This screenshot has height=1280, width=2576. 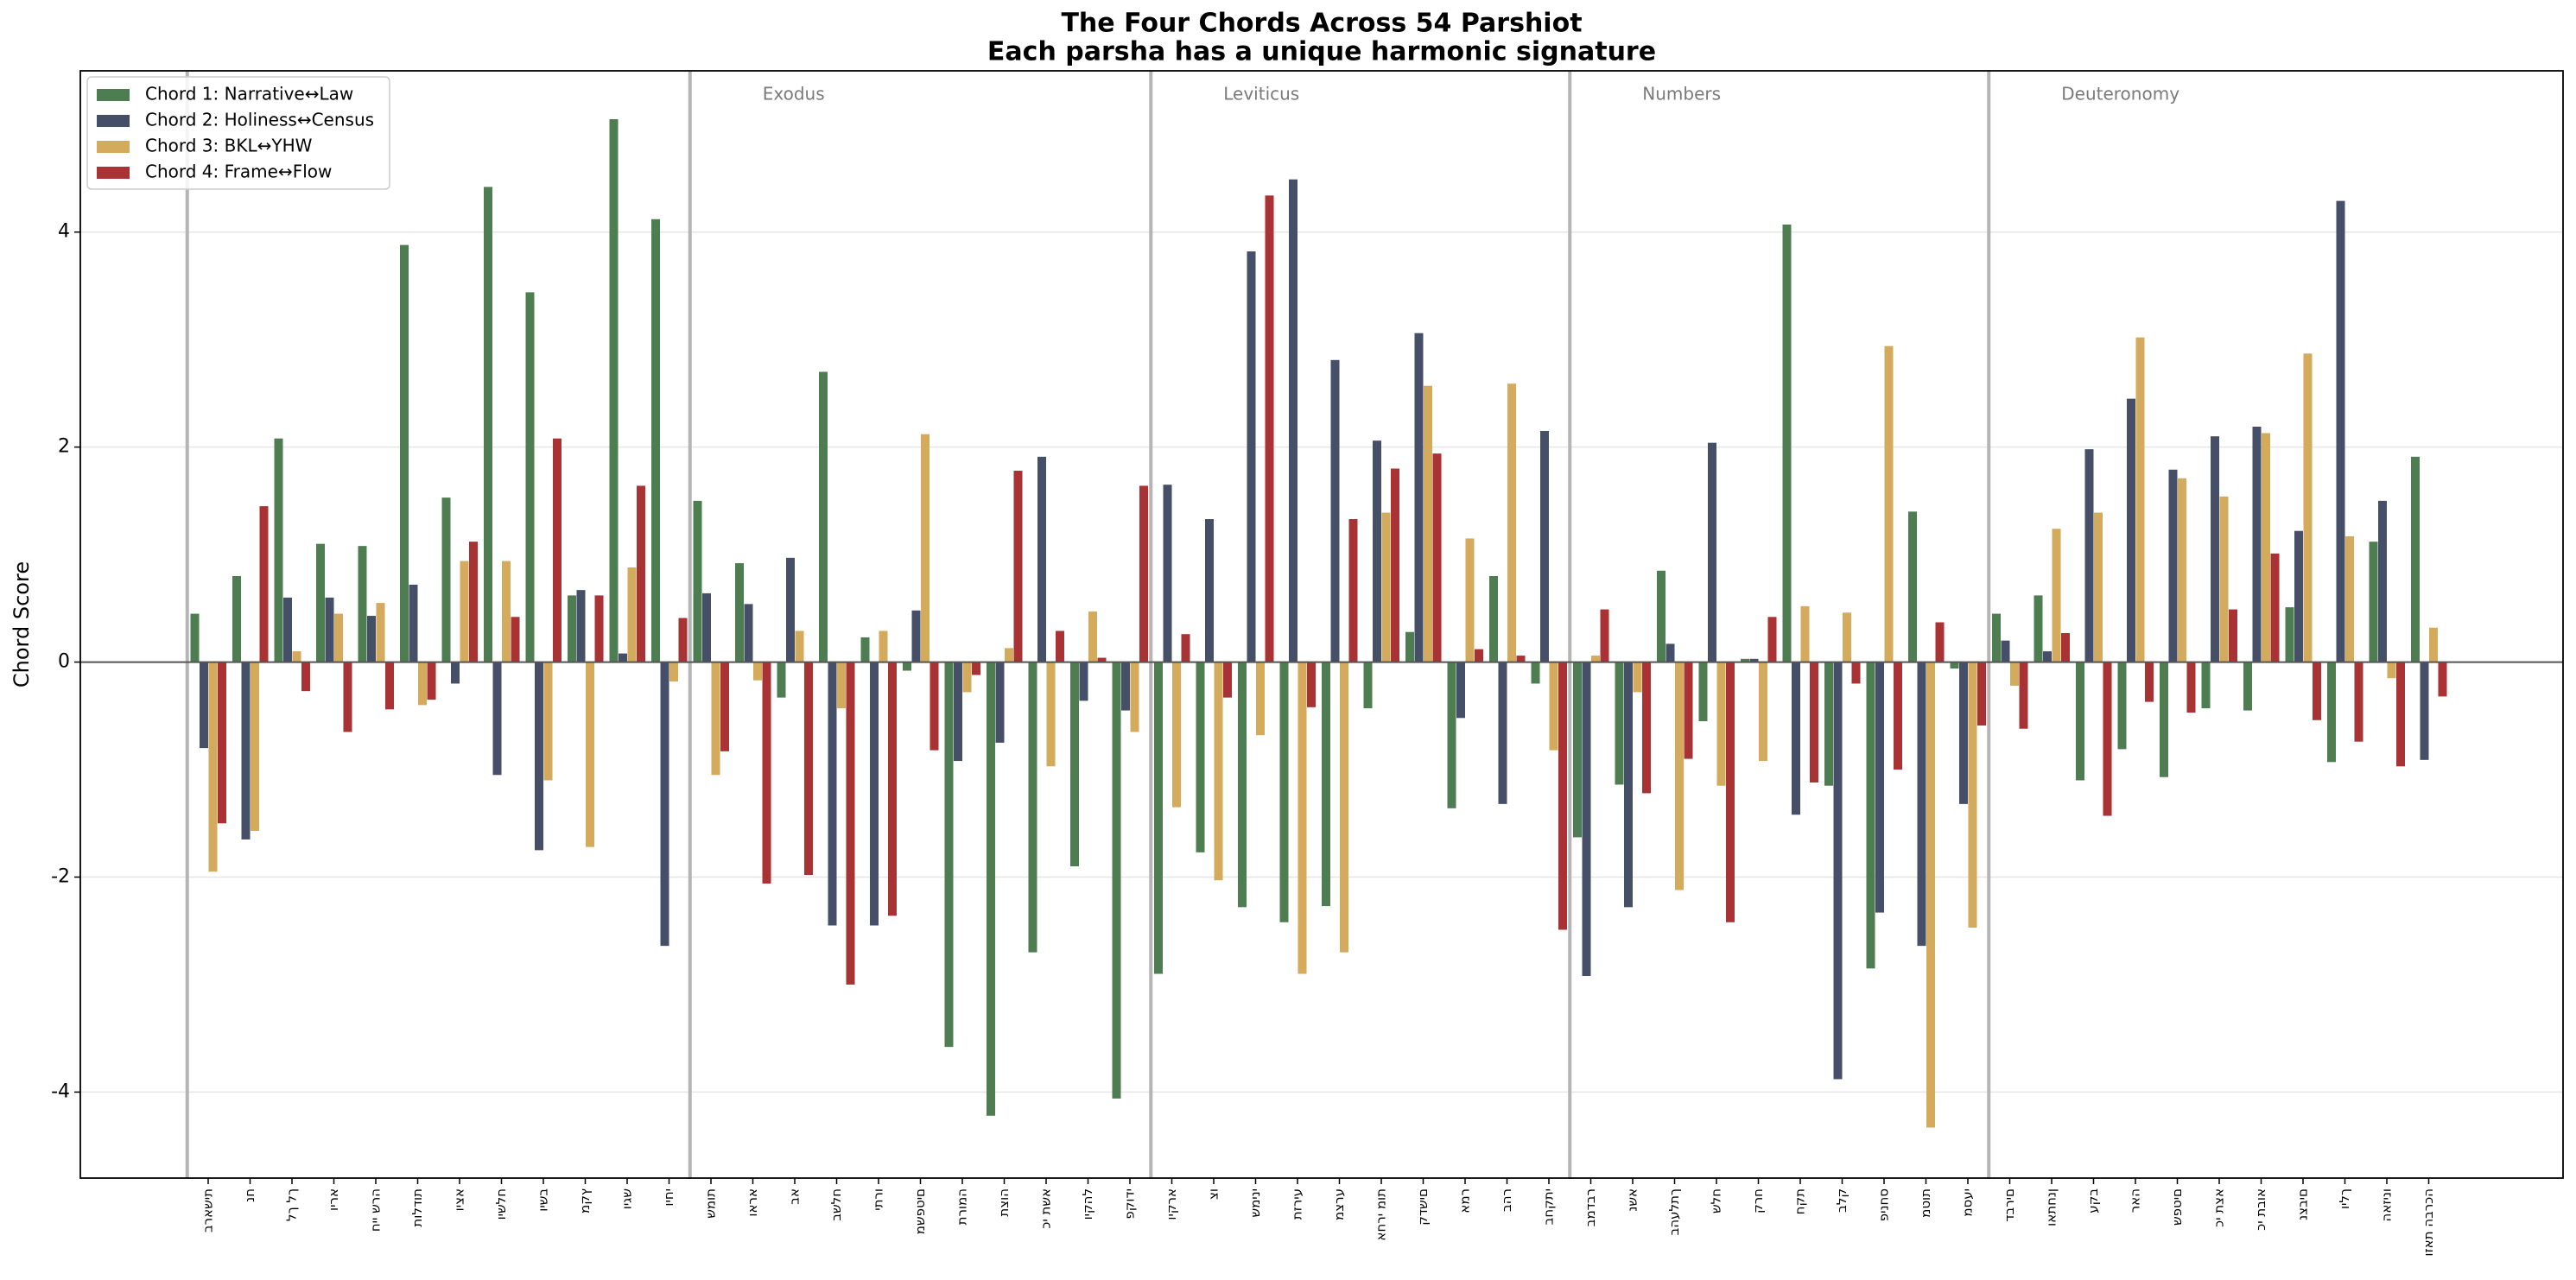 What do you see at coordinates (501, 1204) in the screenshot?
I see `x-tick-label: וישלח` at bounding box center [501, 1204].